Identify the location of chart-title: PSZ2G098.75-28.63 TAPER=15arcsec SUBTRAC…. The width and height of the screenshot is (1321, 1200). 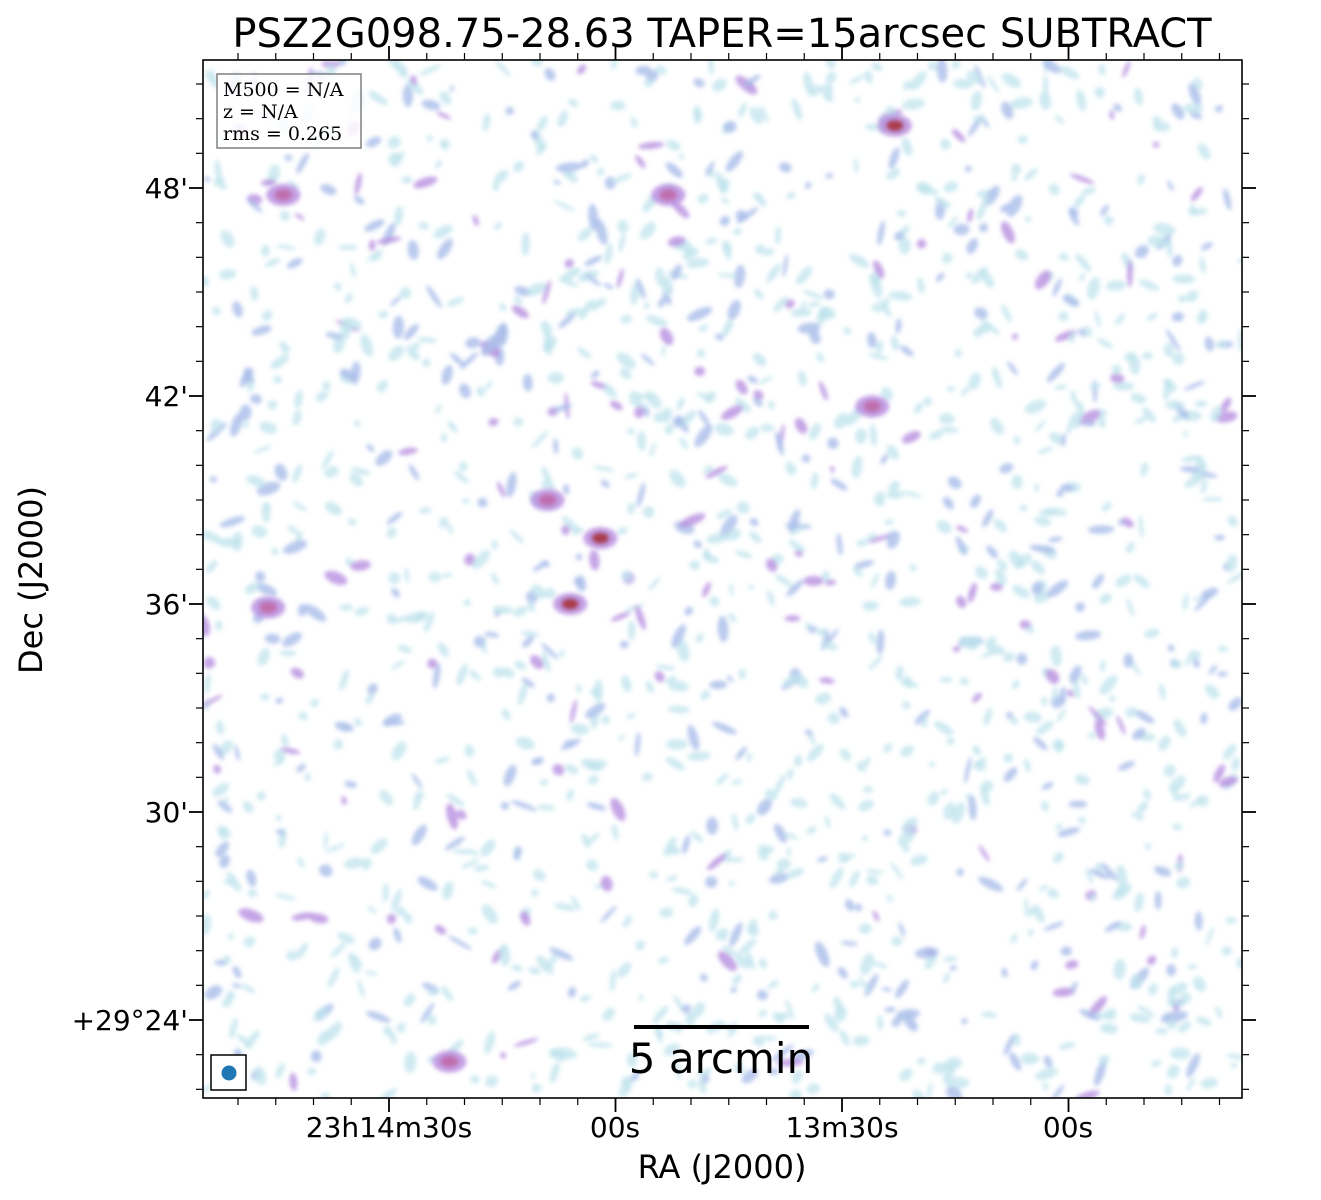
(722, 34).